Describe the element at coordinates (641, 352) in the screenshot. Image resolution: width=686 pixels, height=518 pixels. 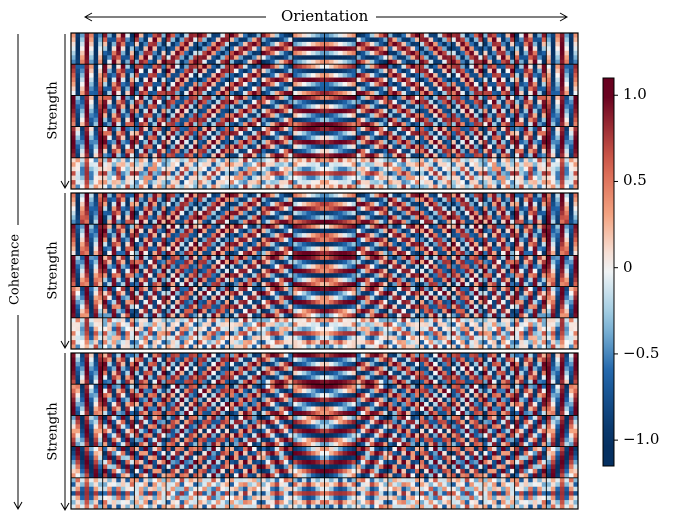
I see `colorbar-tick-label: −0.5` at that location.